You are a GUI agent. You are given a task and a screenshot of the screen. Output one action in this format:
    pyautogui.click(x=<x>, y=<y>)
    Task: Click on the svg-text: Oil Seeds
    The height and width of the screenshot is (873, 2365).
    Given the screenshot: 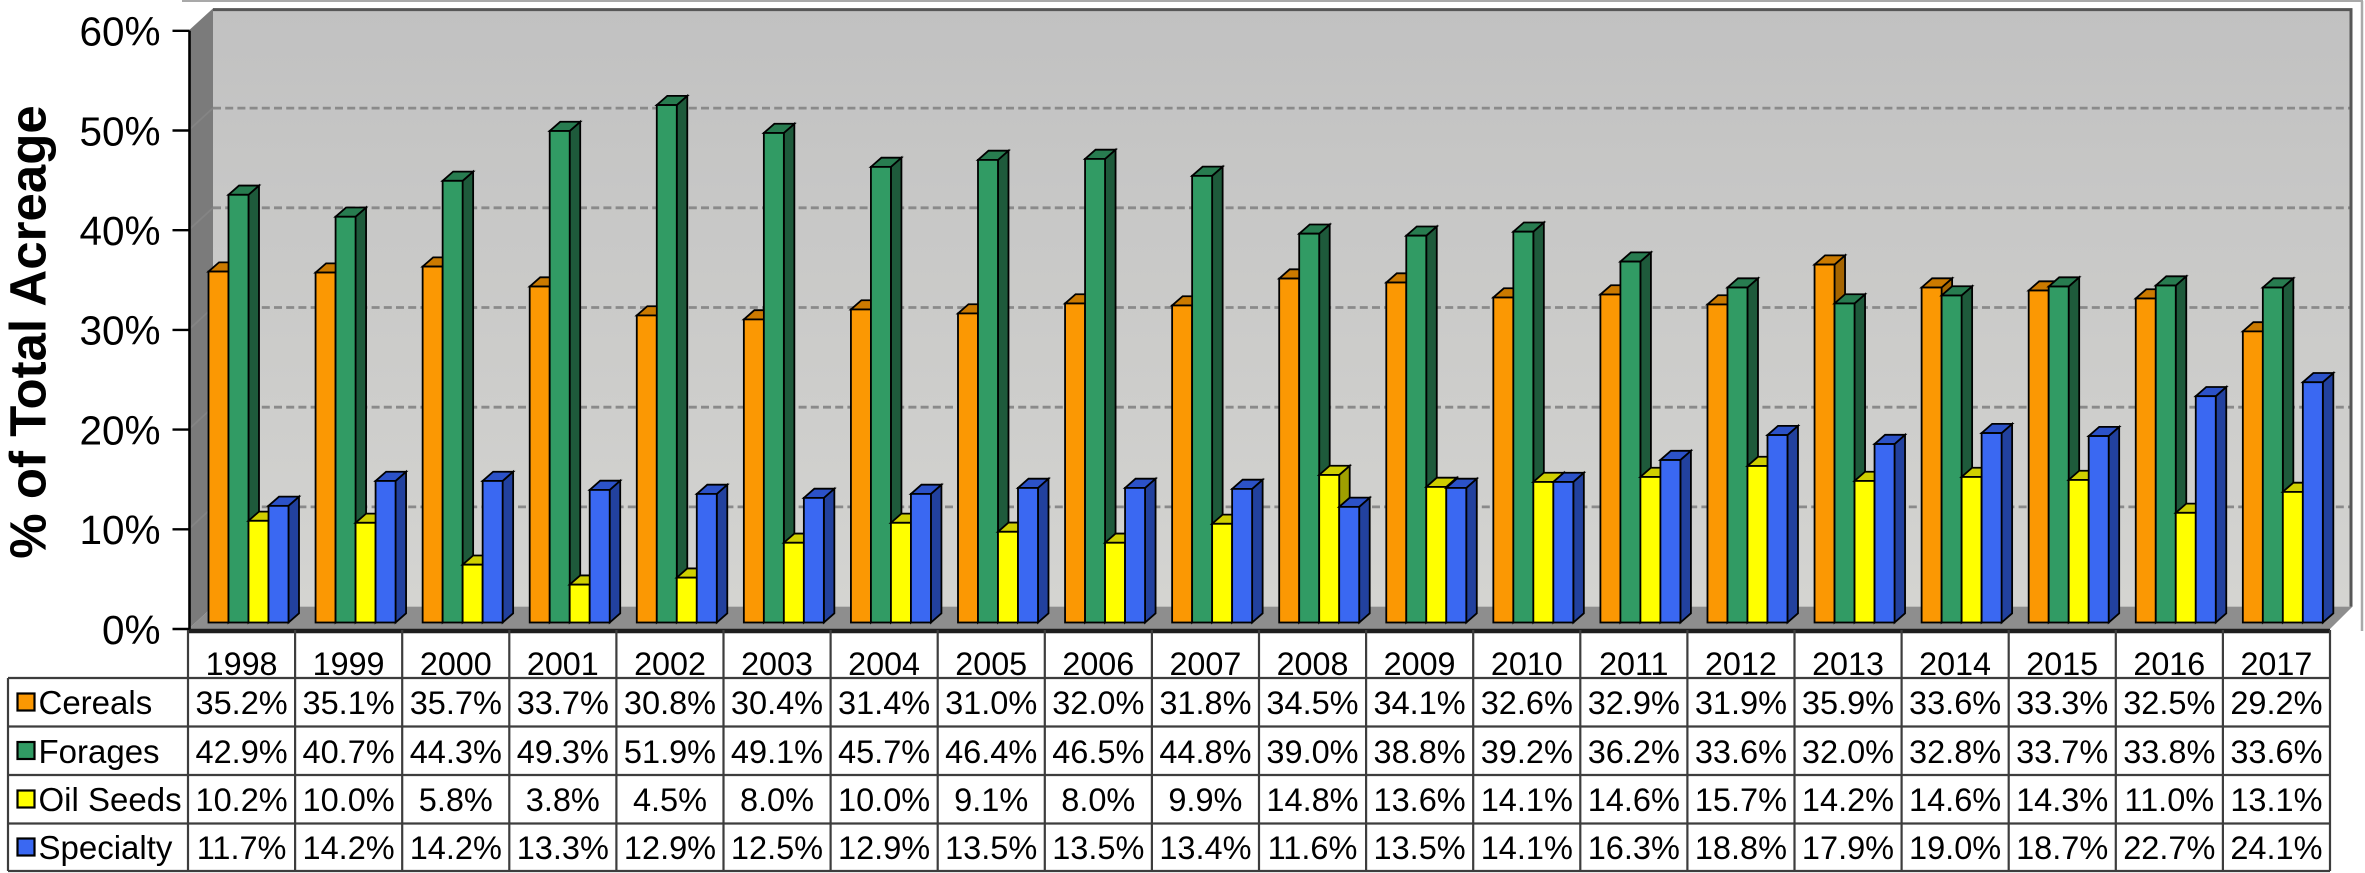 What is the action you would take?
    pyautogui.click(x=110, y=799)
    